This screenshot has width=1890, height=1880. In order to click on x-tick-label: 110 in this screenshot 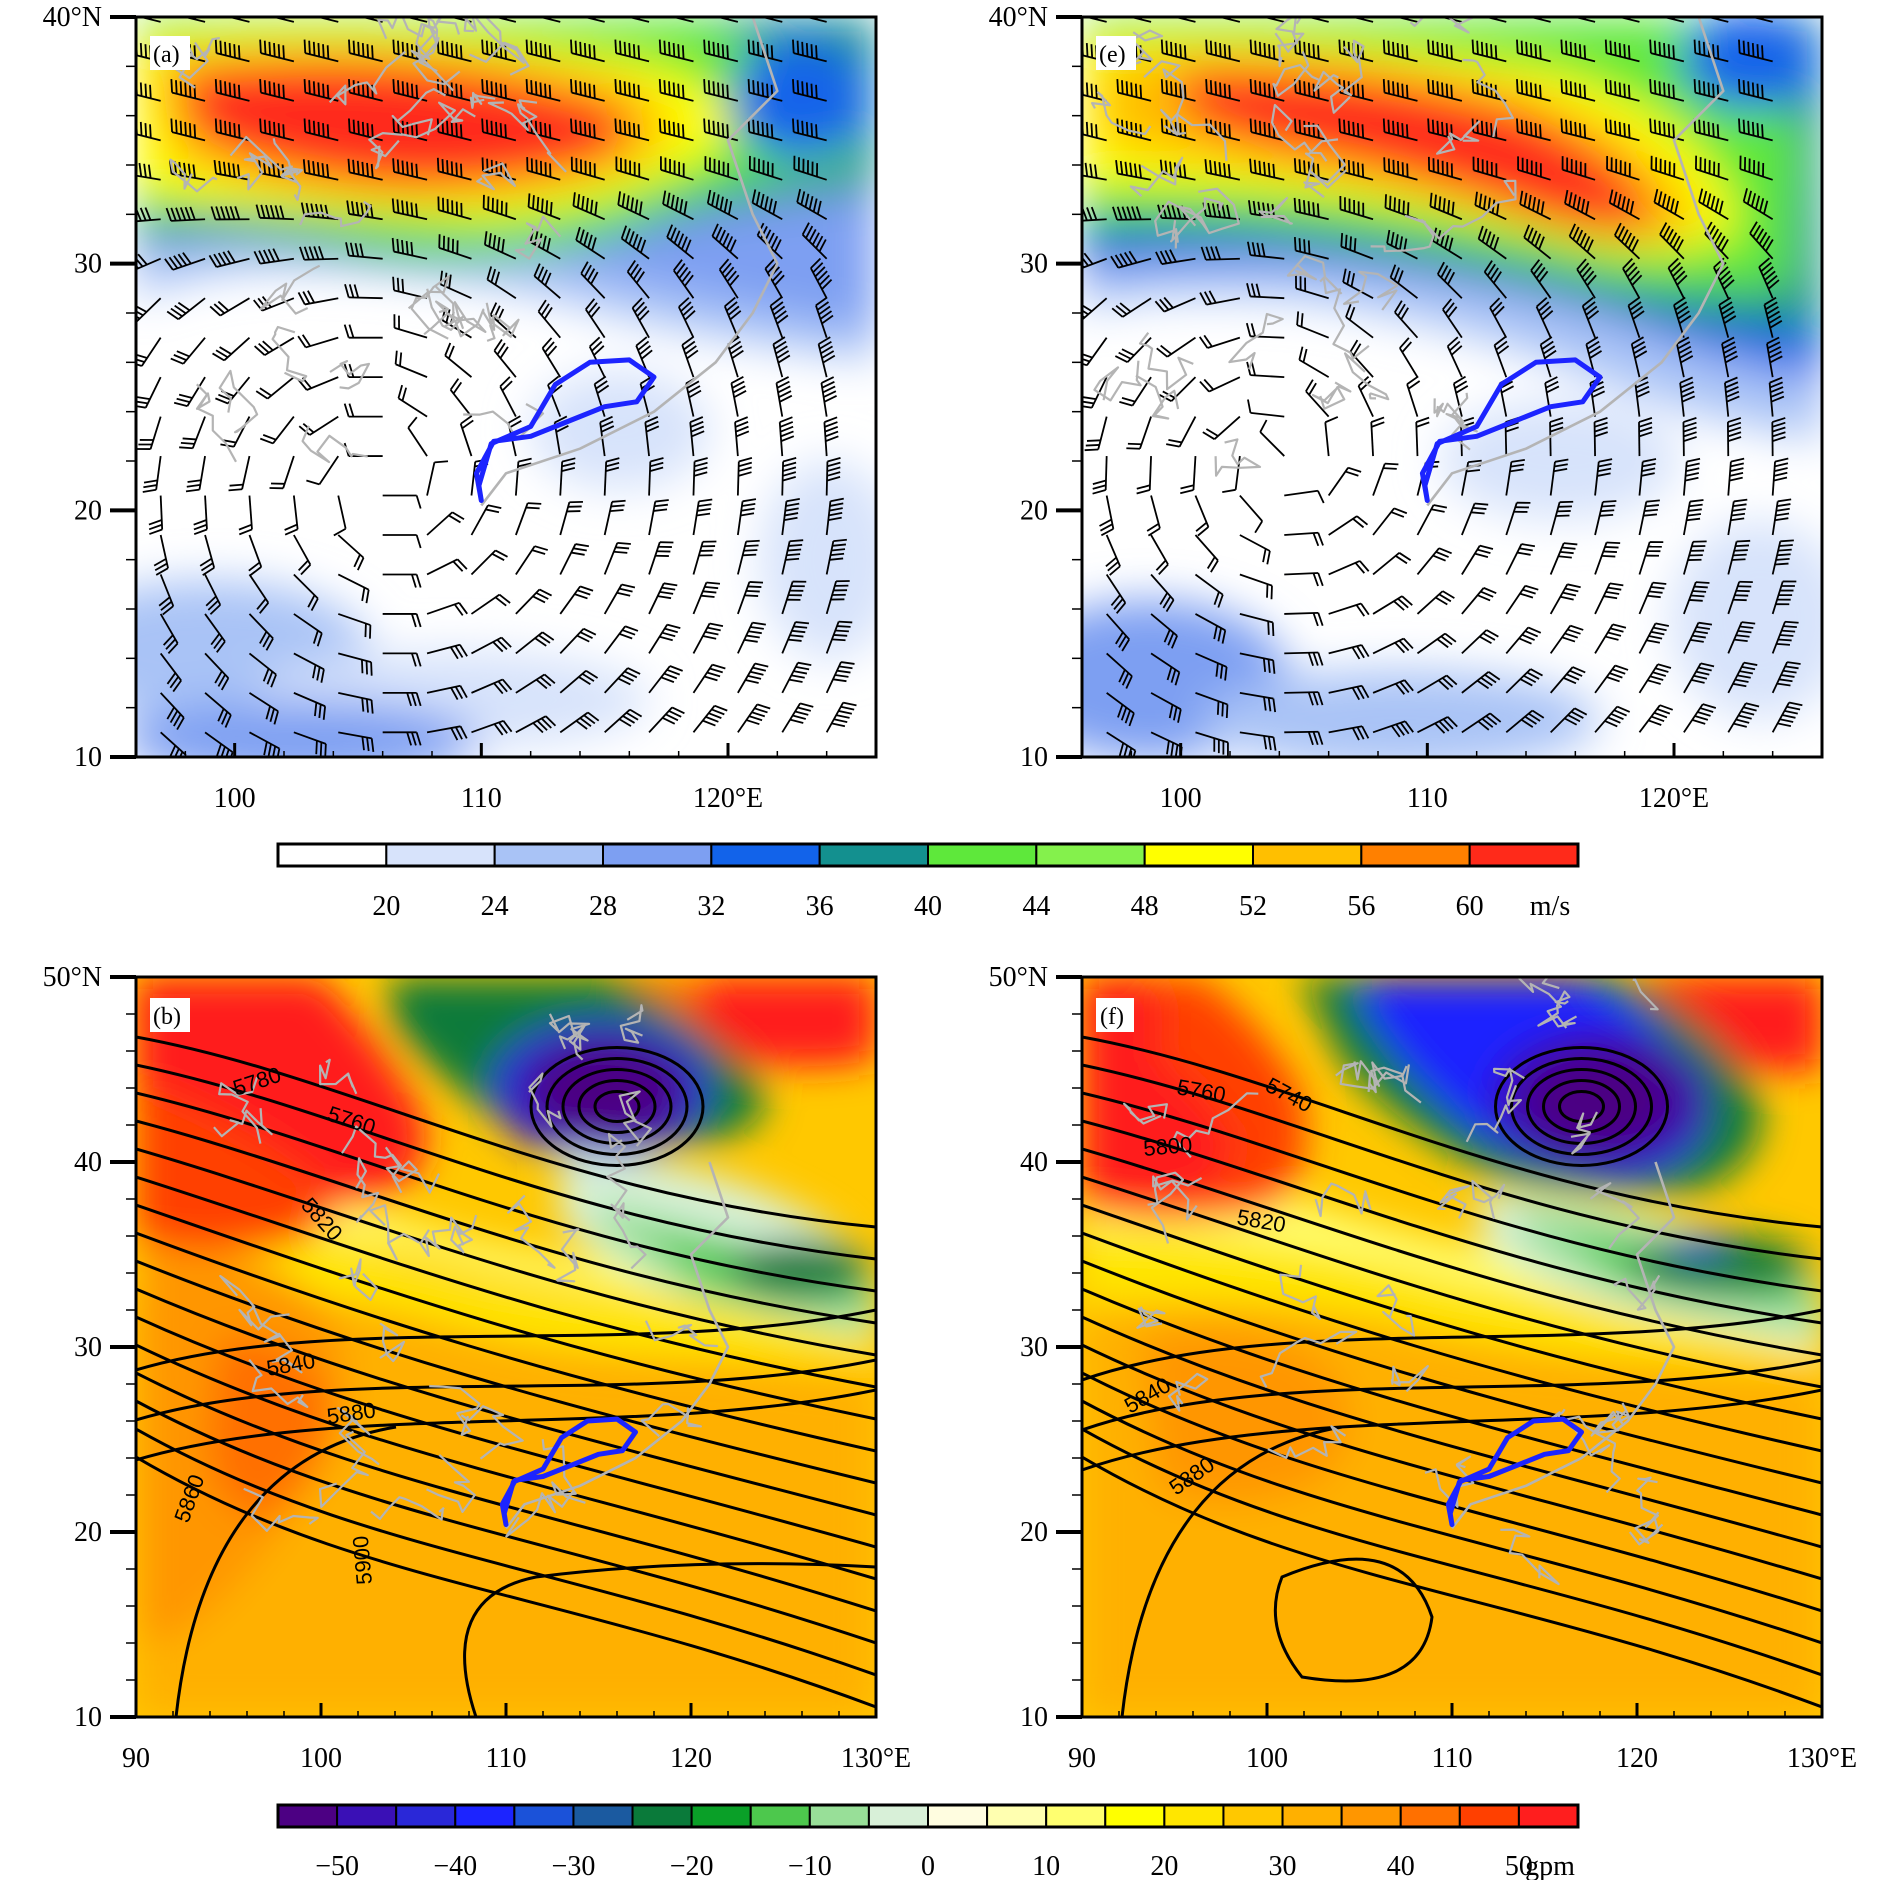, I will do `click(1452, 1758)`.